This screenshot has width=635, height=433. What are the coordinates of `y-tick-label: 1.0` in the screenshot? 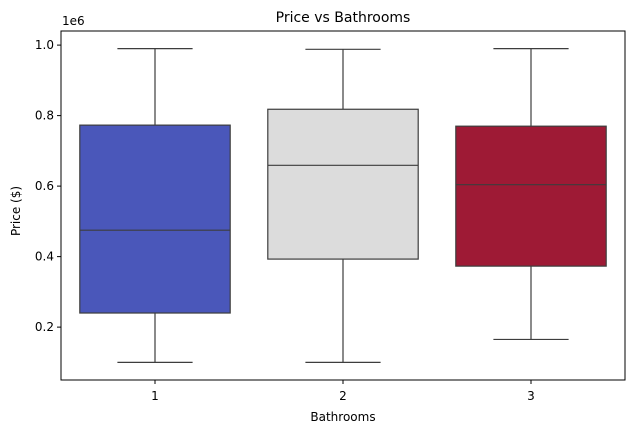 It's located at (44, 45).